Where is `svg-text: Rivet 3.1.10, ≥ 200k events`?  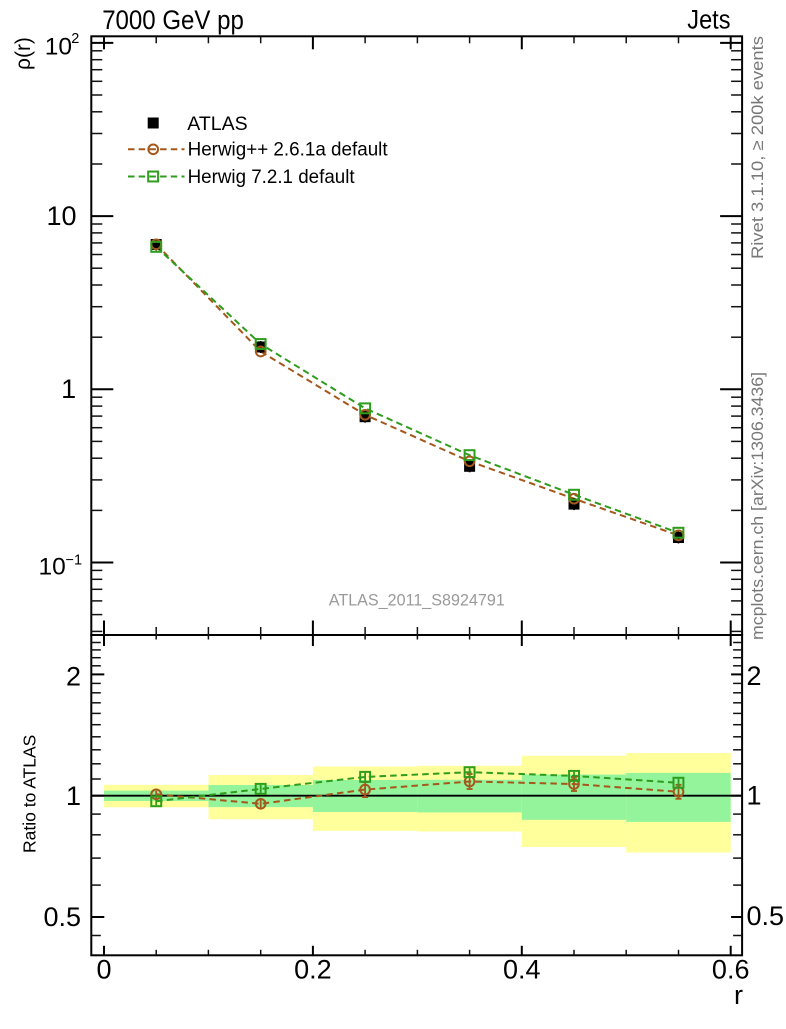
svg-text: Rivet 3.1.10, ≥ 200k events is located at coordinates (757, 147).